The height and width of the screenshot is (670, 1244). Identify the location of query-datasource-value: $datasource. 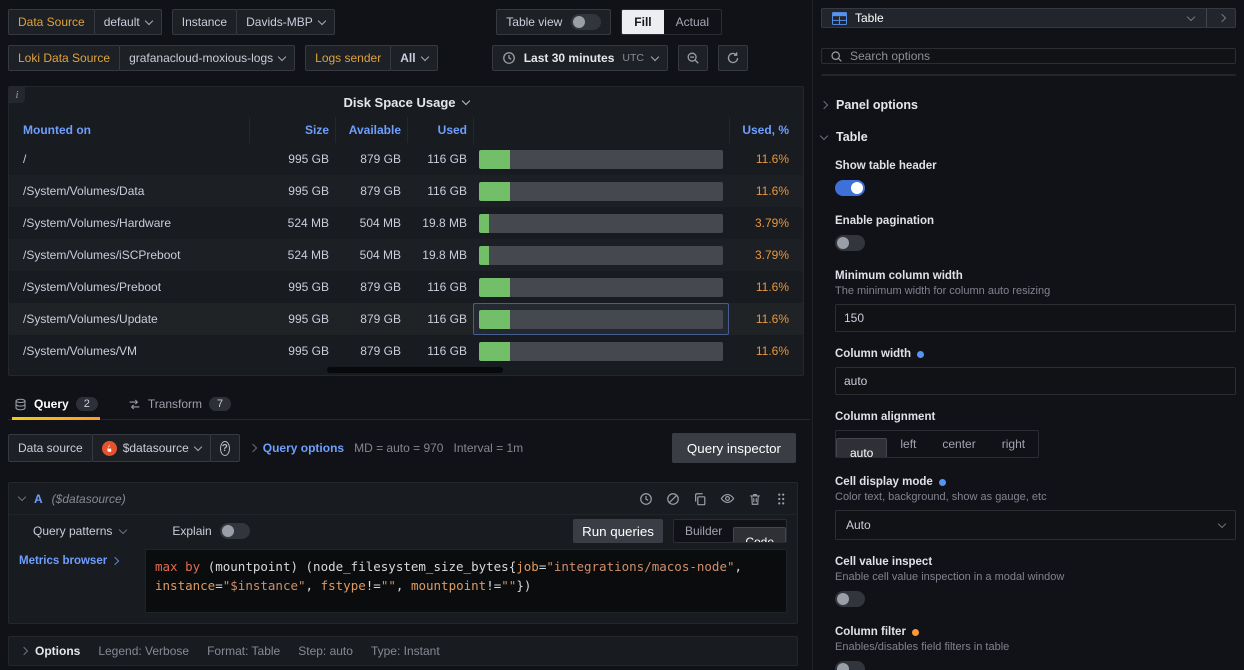
(155, 448).